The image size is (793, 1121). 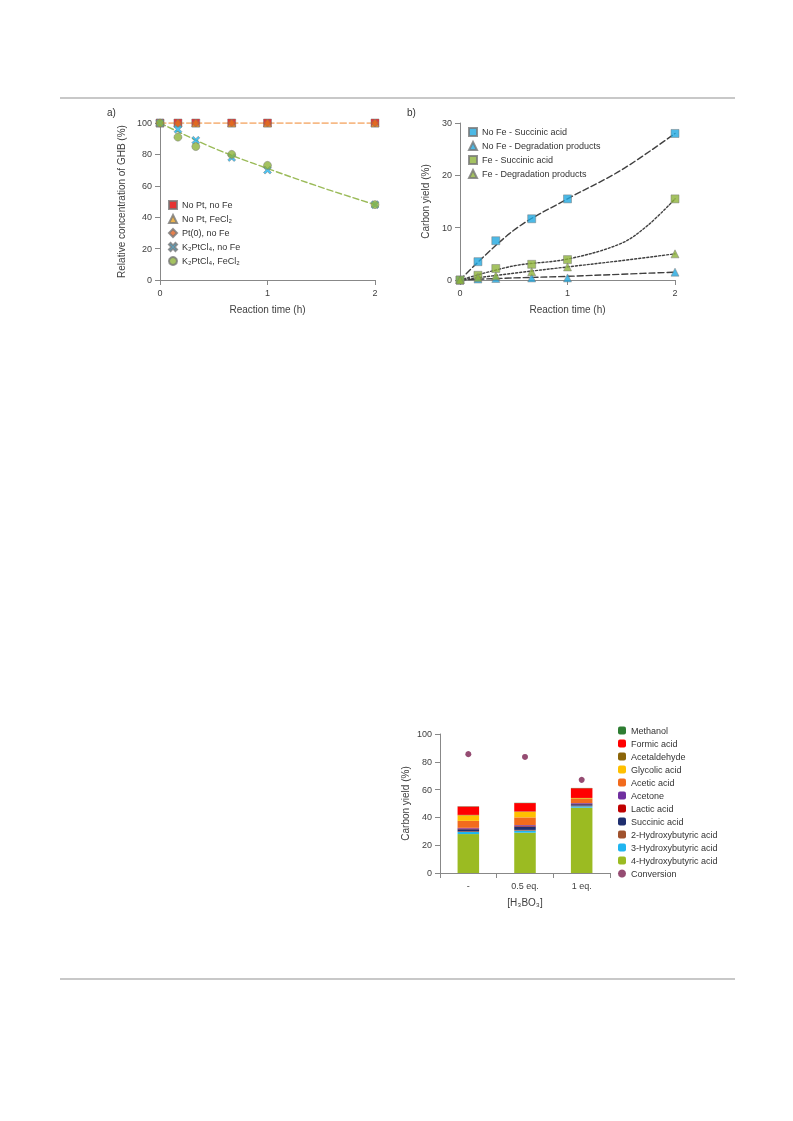 I want to click on legend-label: Conversion, so click(x=654, y=873).